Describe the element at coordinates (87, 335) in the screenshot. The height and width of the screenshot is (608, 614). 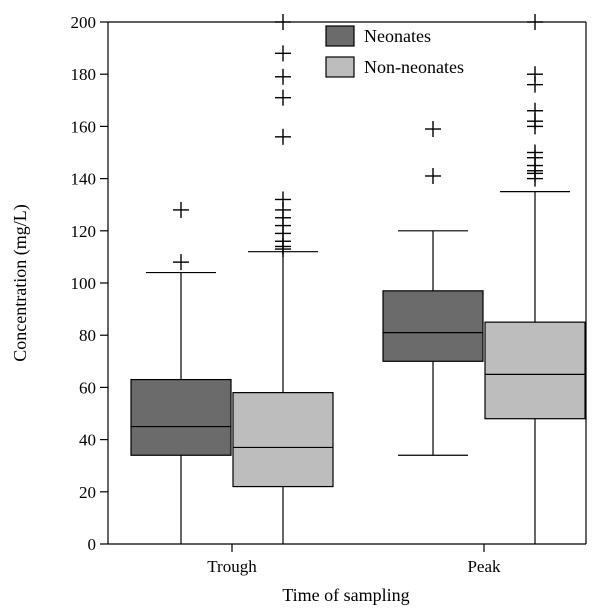
I see `y-tick-label: 80` at that location.